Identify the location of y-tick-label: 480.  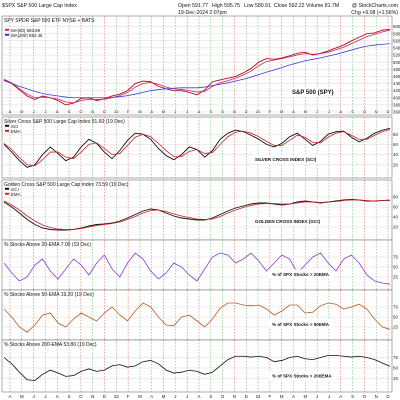
(396, 69).